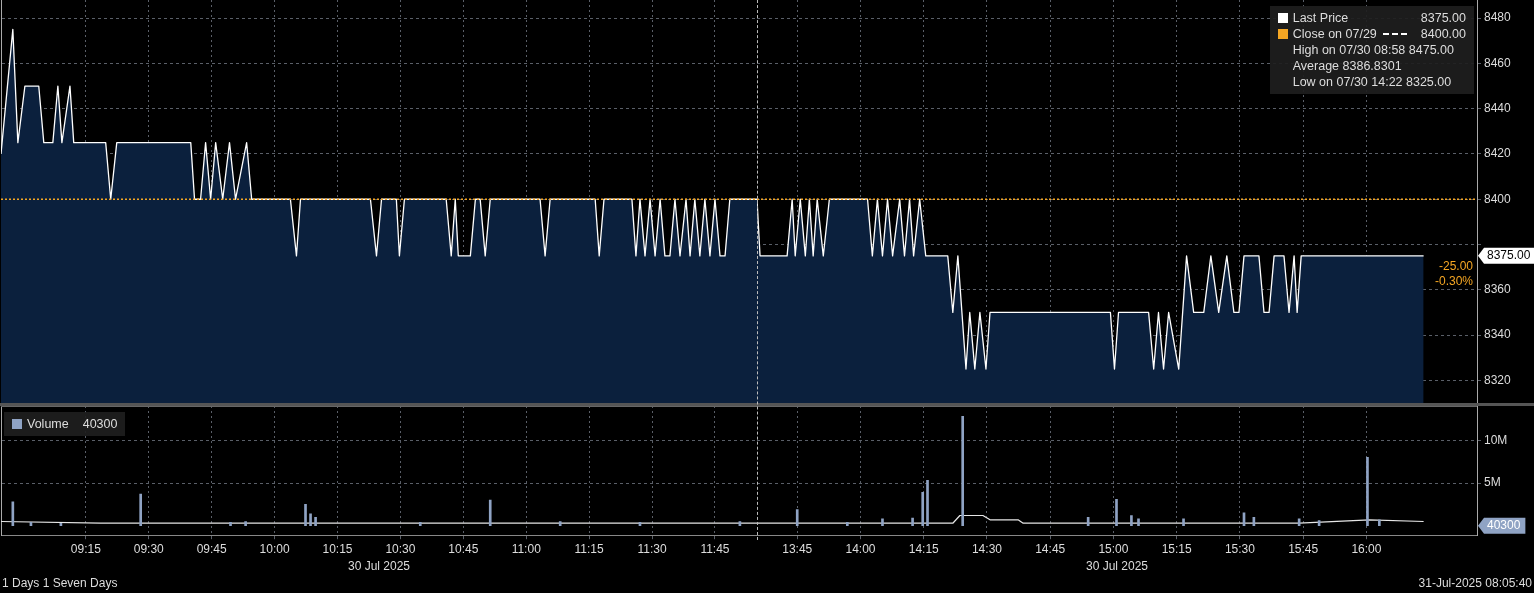  I want to click on legend-label: Last Price, so click(1320, 18).